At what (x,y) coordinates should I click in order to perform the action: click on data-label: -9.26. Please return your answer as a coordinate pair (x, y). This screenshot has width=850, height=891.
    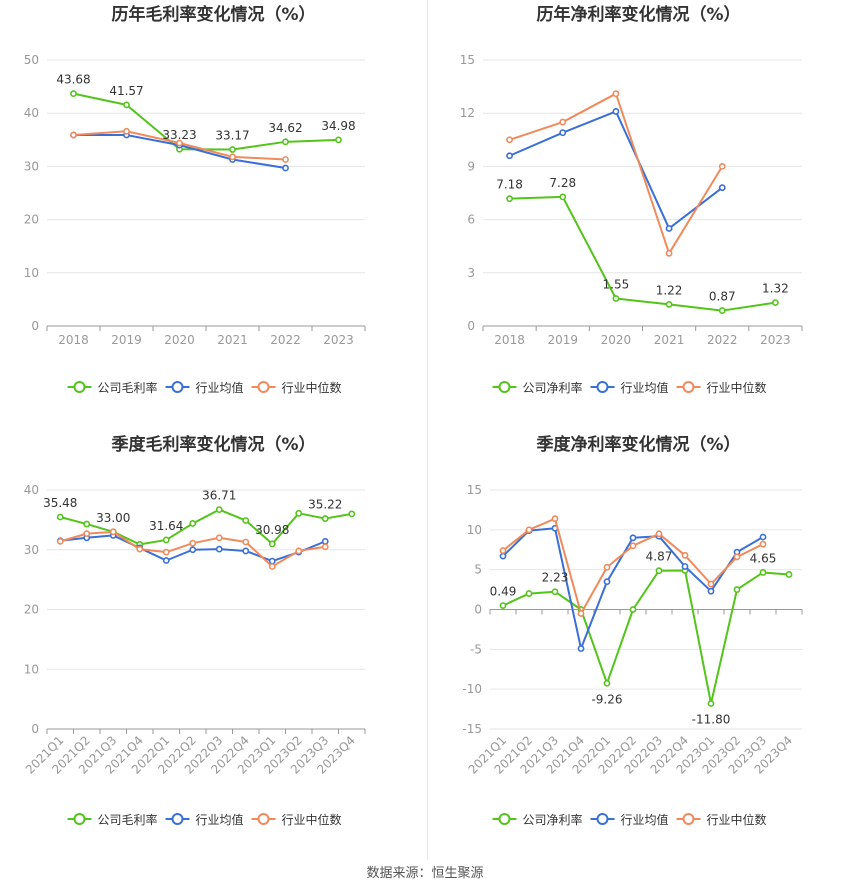
    Looking at the image, I should click on (606, 699).